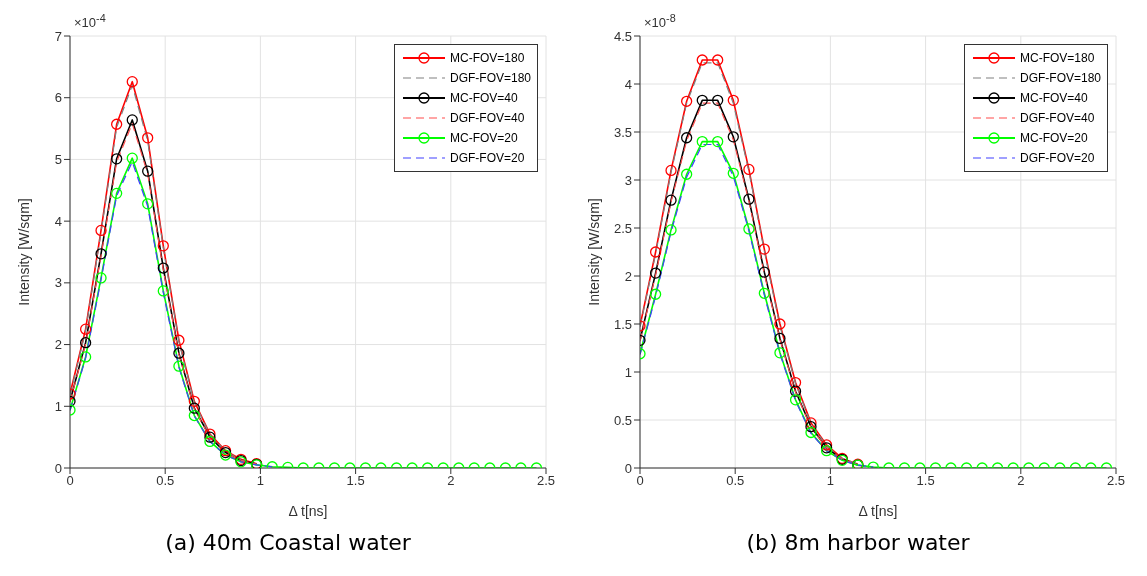 The width and height of the screenshot is (1147, 576). What do you see at coordinates (622, 324) in the screenshot?
I see `y-tick-label: 1.5` at bounding box center [622, 324].